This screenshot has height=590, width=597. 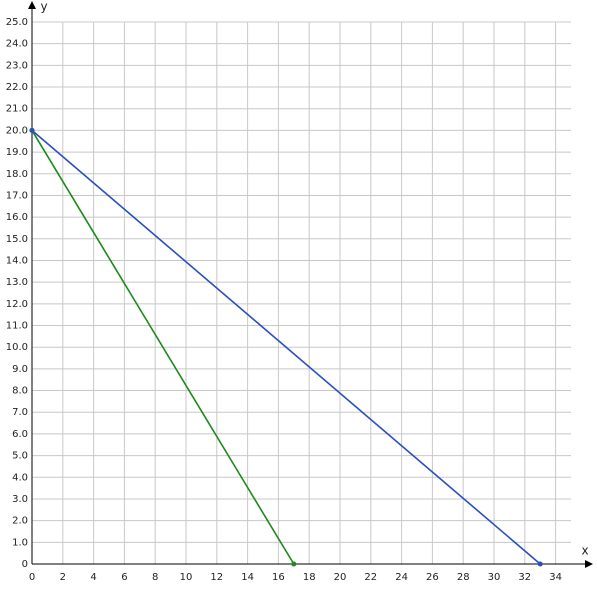 I want to click on x-tick-label: 12, so click(x=216, y=577).